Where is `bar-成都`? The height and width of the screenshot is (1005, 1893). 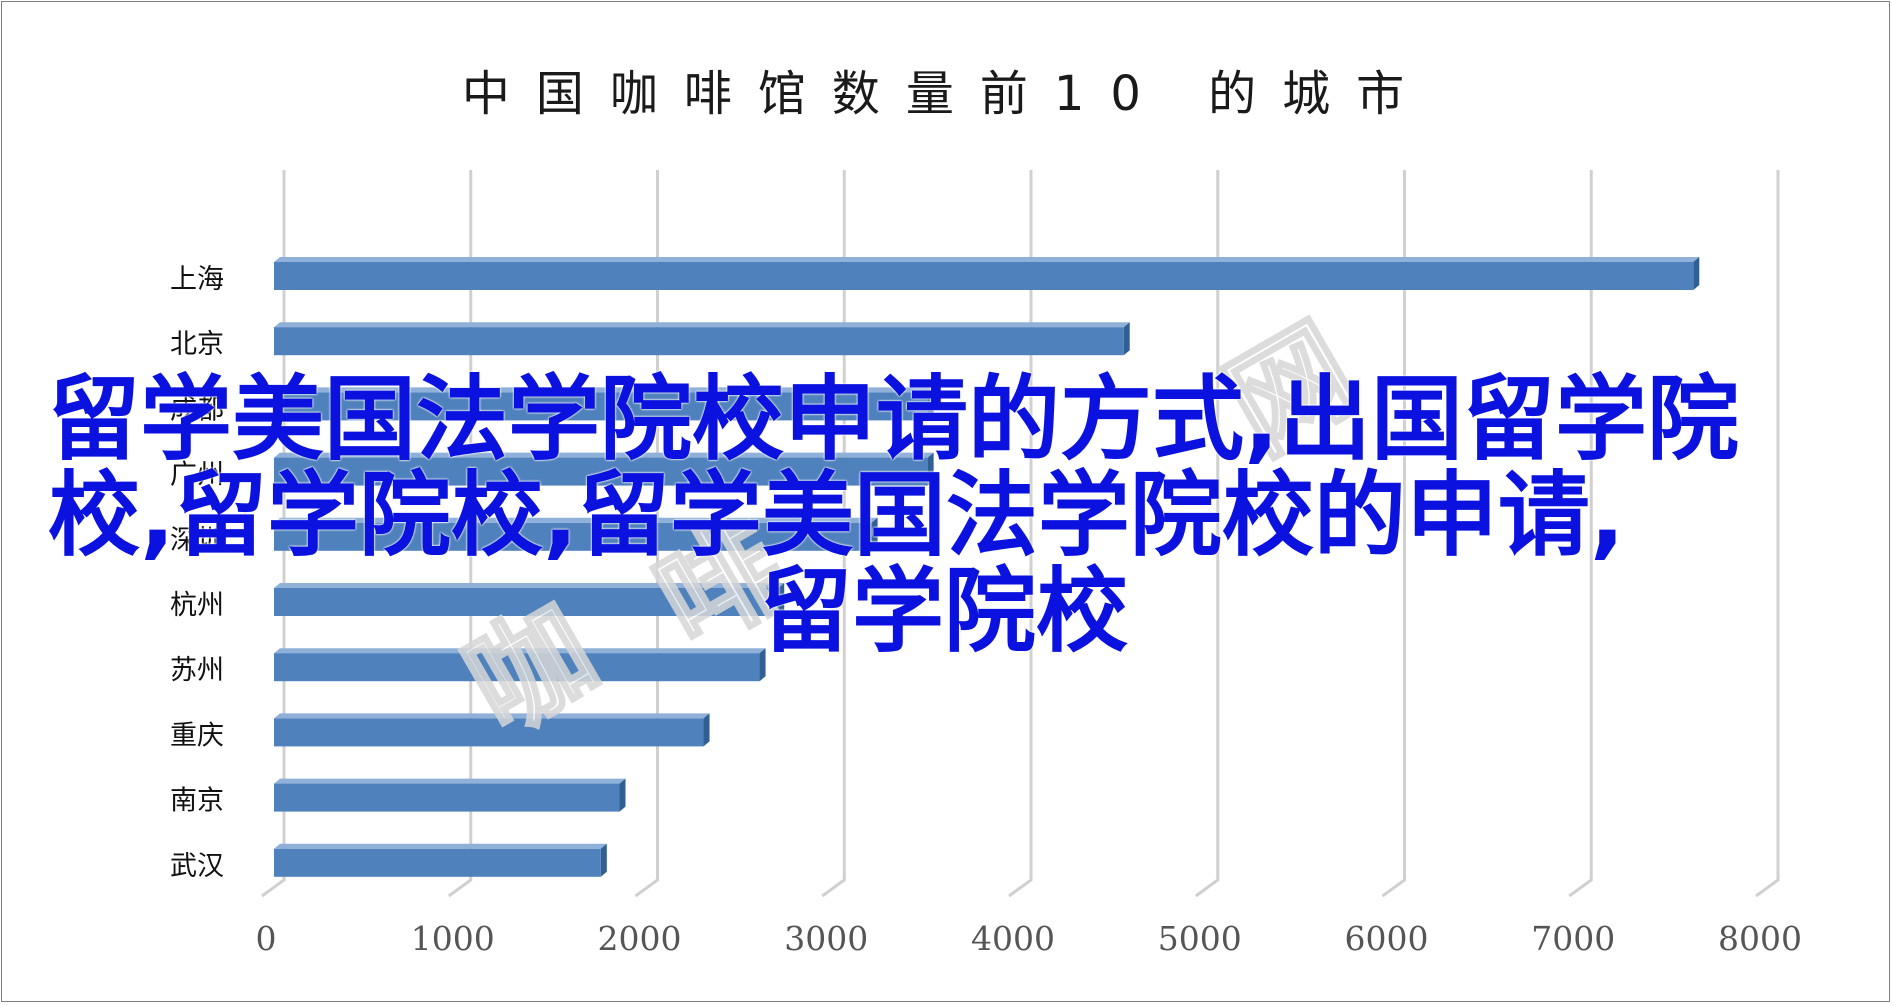
bar-成都 is located at coordinates (604, 404).